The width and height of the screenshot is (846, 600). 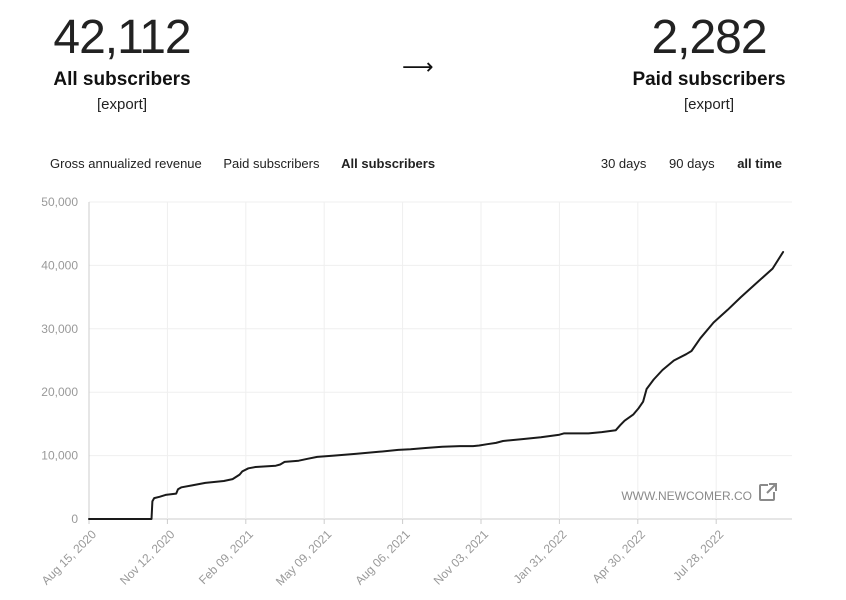 What do you see at coordinates (226, 557) in the screenshot?
I see `x-tick-label: Feb 09, 2021` at bounding box center [226, 557].